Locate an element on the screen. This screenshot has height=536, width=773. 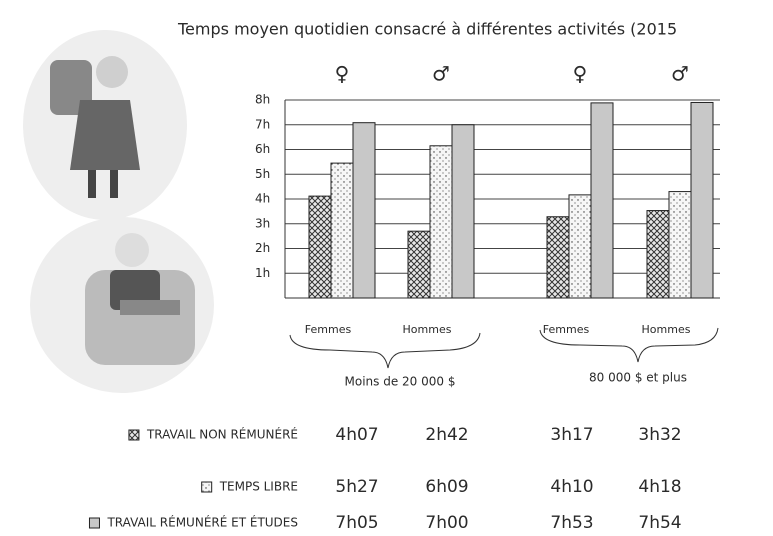
value-label: 4h18 is located at coordinates (659, 487).